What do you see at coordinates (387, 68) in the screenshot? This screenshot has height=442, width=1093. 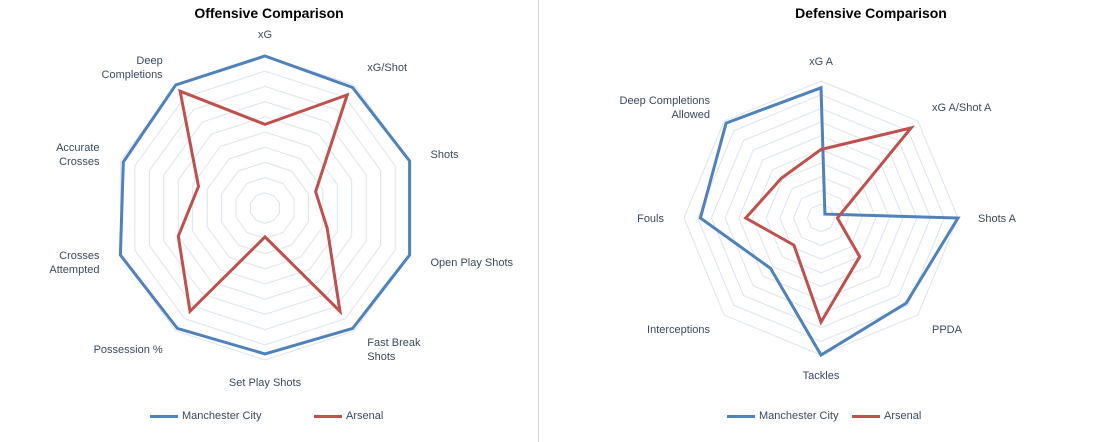 I see `axis-label: xG/Shot` at bounding box center [387, 68].